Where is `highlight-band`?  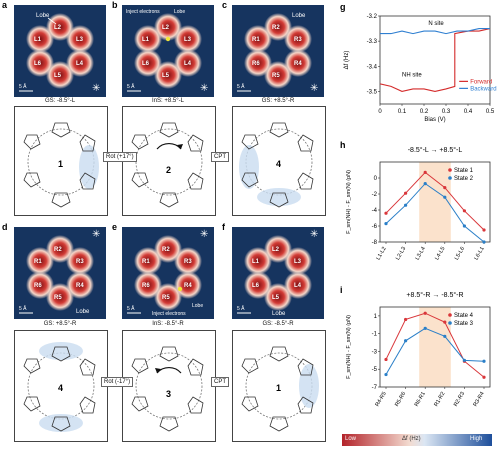
highlight-band is located at coordinates (435, 347).